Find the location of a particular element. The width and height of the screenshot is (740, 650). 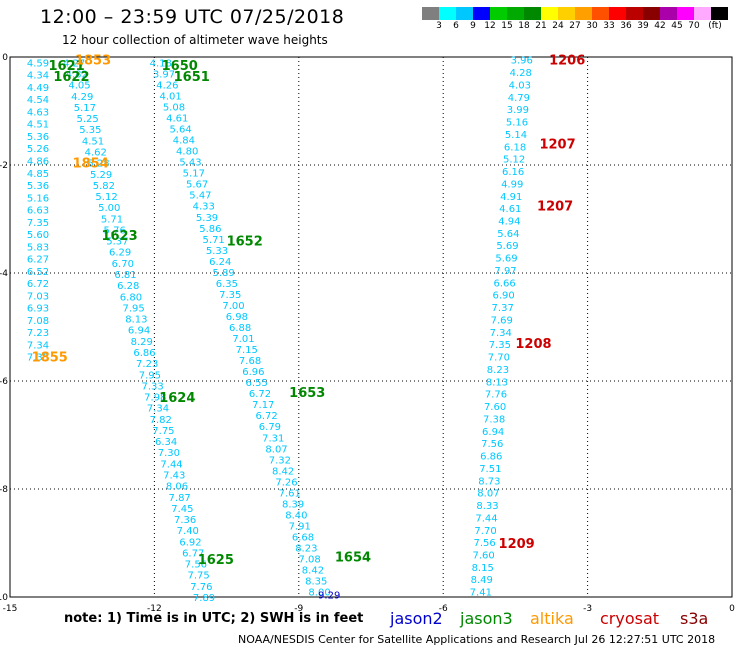

swh-value: 6.94 is located at coordinates (493, 432).